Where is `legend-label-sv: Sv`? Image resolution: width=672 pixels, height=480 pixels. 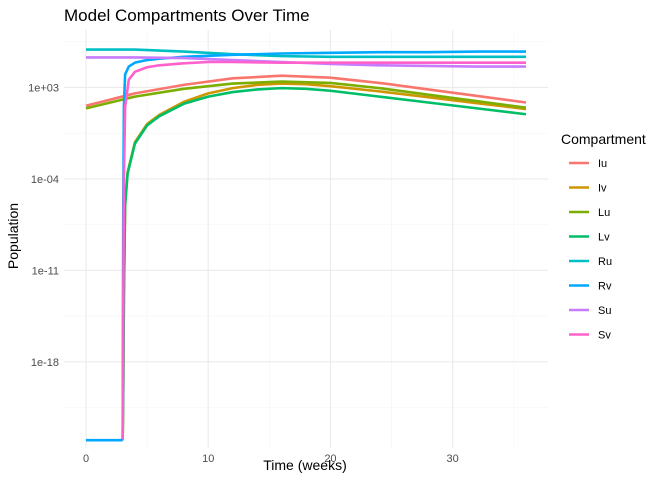 legend-label-sv: Sv is located at coordinates (604, 336).